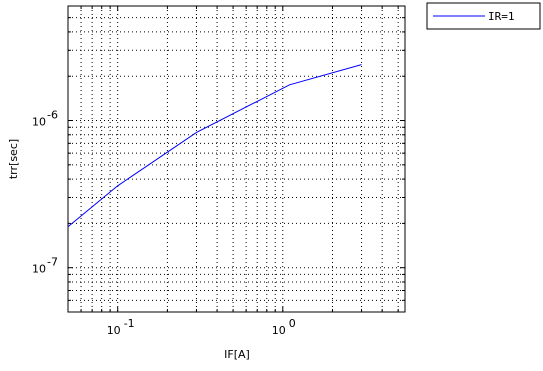 The image size is (543, 371). What do you see at coordinates (52, 115) in the screenshot?
I see `y-tick-label-exponent: -6` at bounding box center [52, 115].